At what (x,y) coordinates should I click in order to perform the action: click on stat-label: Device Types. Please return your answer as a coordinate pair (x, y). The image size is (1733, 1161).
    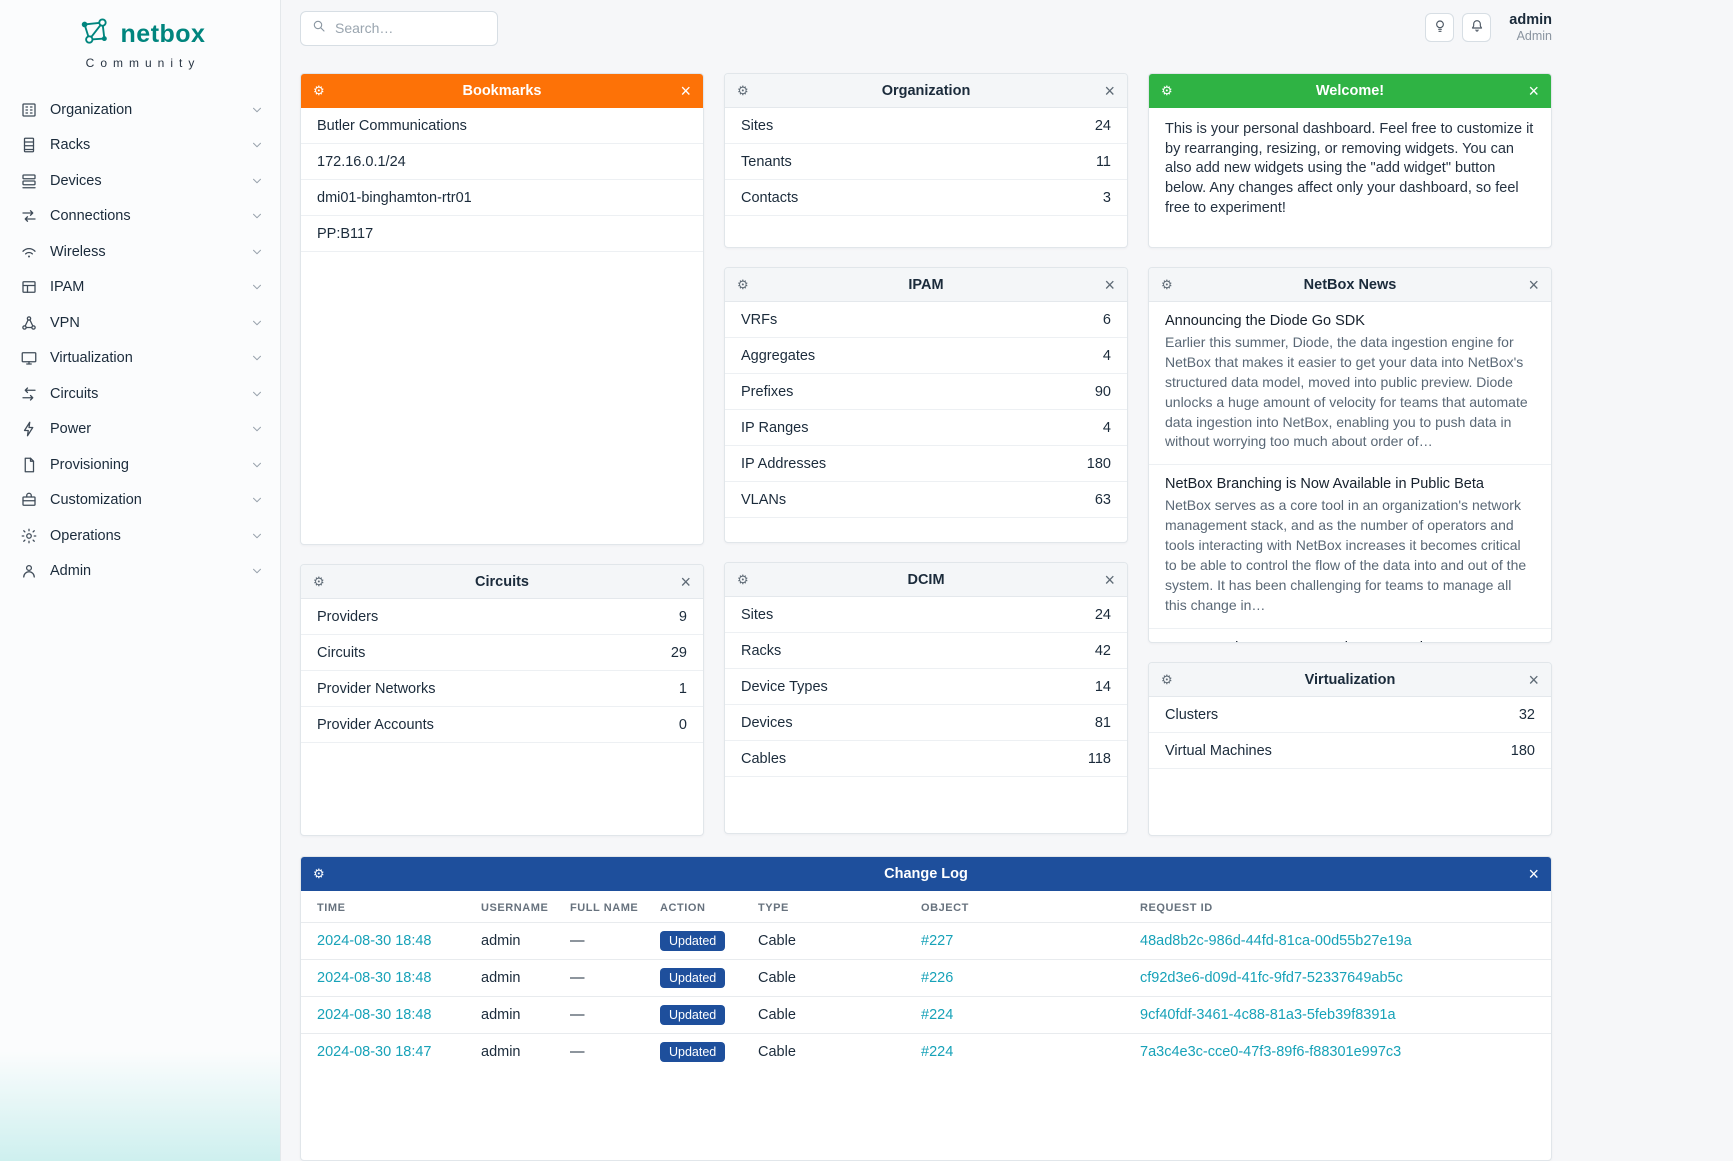
    Looking at the image, I should click on (784, 686).